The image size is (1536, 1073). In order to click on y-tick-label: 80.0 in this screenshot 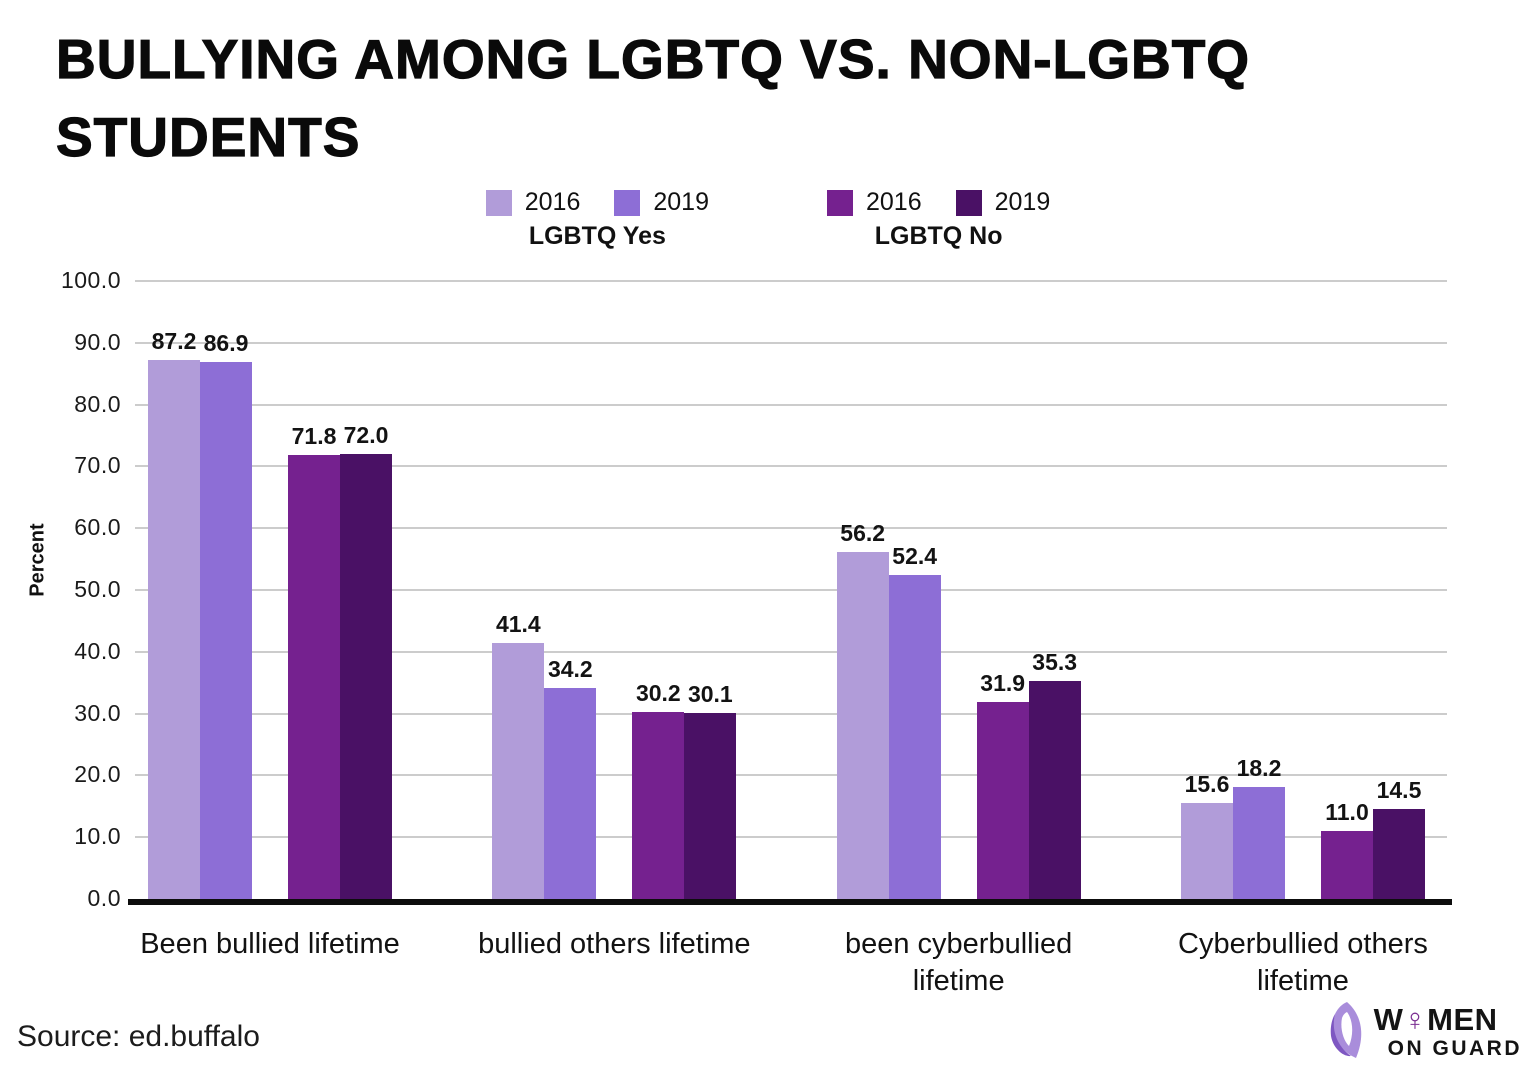, I will do `click(97, 403)`.